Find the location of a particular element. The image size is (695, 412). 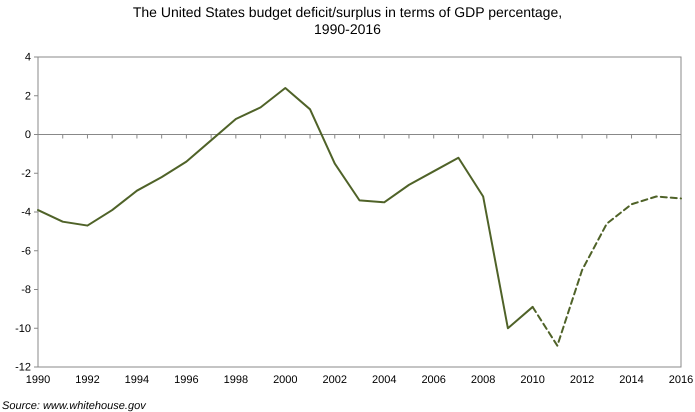

x-tick-label: 1998 is located at coordinates (236, 380).